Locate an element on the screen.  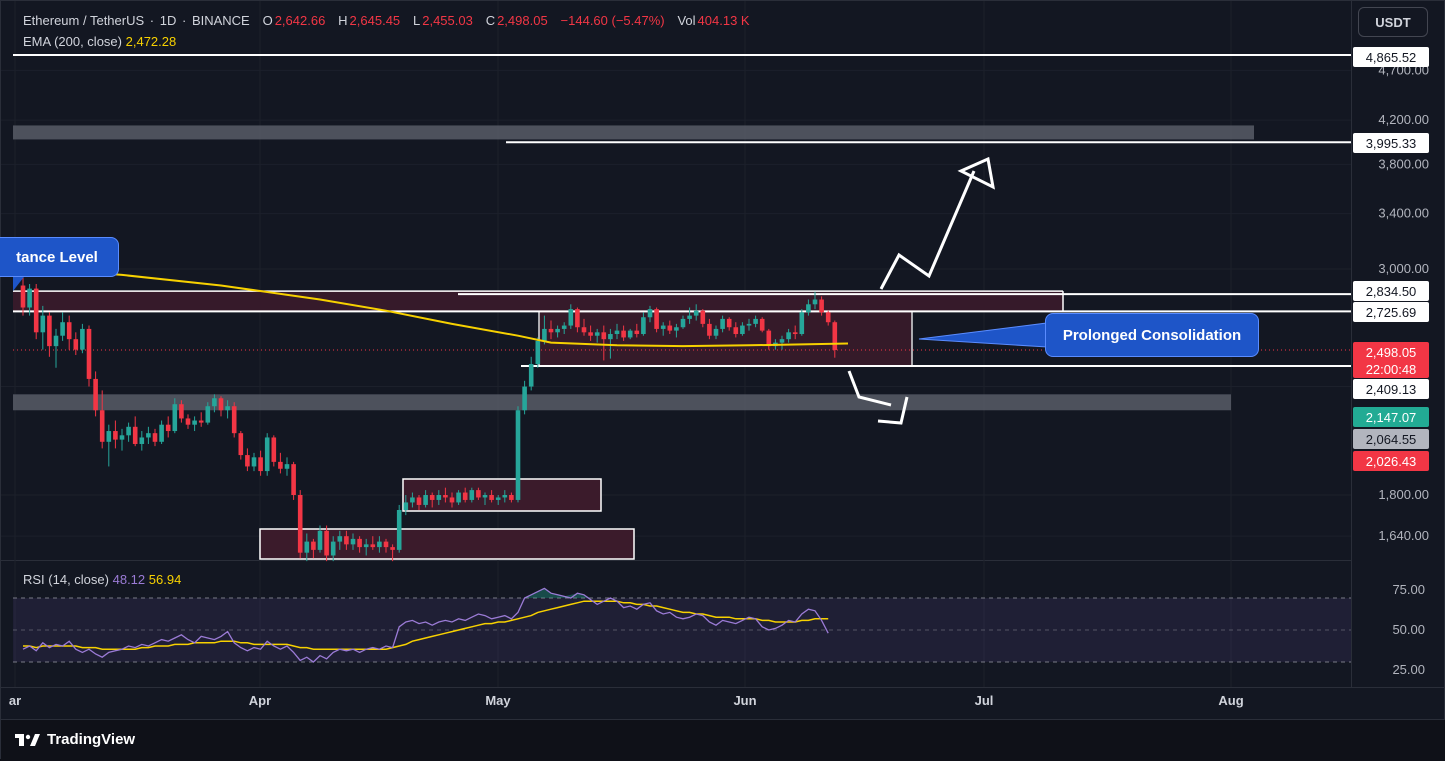
pane-separator is located at coordinates (676, 560).